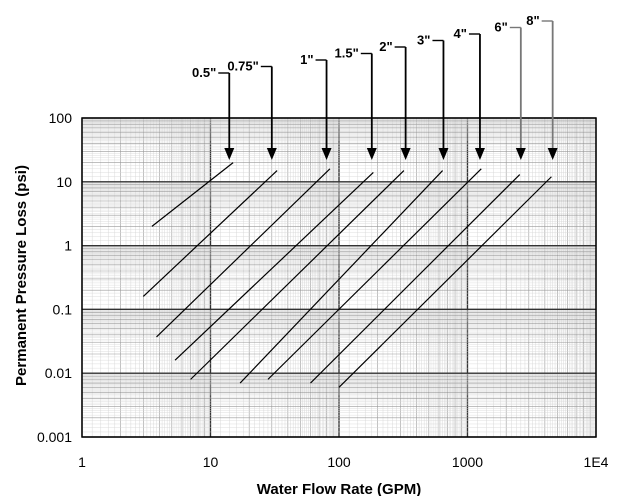 Image resolution: width=627 pixels, height=496 pixels. What do you see at coordinates (61, 118) in the screenshot?
I see `y-tick-label: 100` at bounding box center [61, 118].